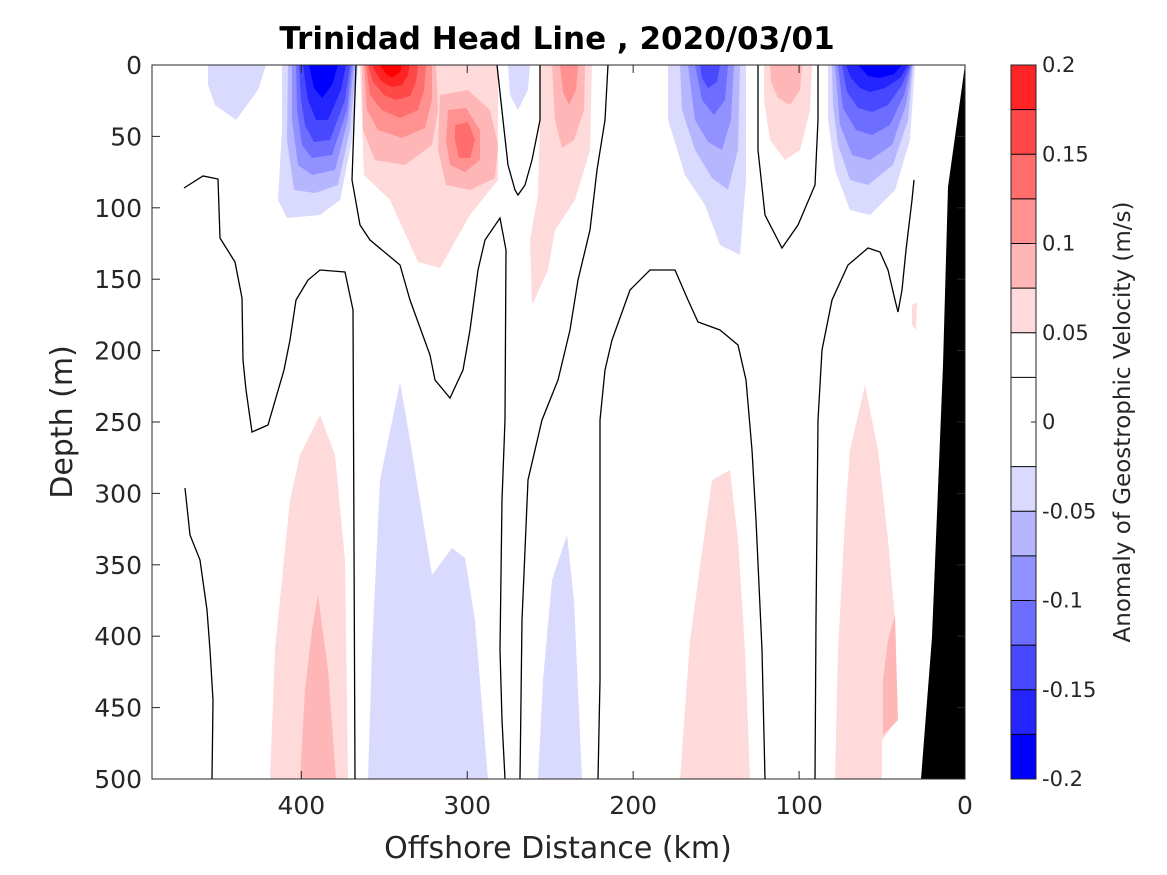  I want to click on colorbar-label: Anomaly of Geostrophic Velocity (m/s), so click(1123, 422).